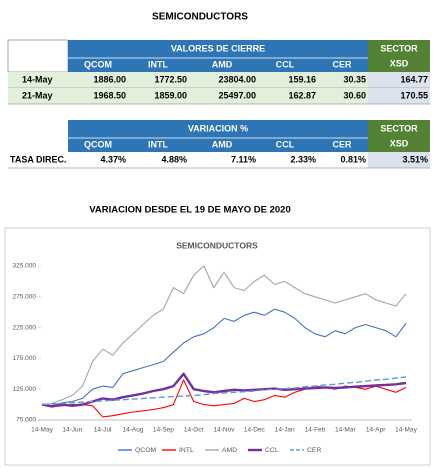 Image resolution: width=440 pixels, height=468 pixels. Describe the element at coordinates (174, 159) in the screenshot. I see `cell-value: 4.88%` at that location.